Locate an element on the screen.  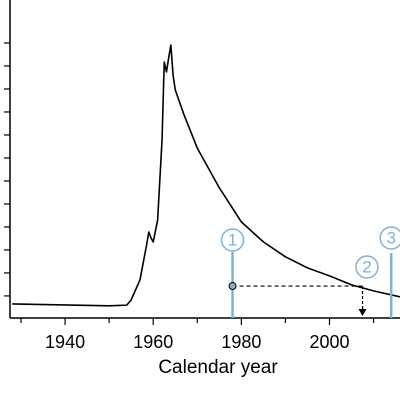
x-axis-label: Calendar year is located at coordinates (218, 367).